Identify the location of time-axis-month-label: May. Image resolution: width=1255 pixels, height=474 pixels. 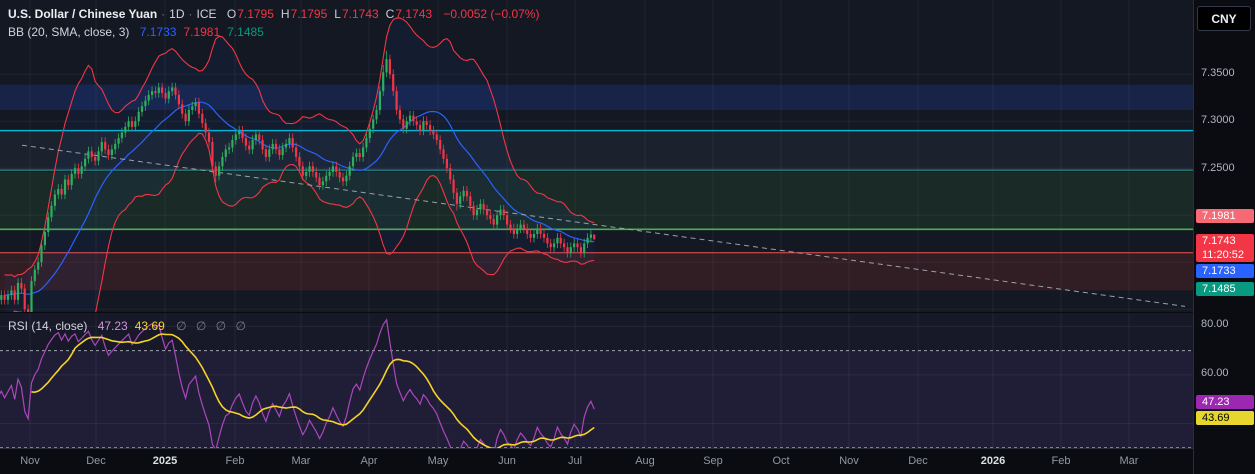
(438, 461).